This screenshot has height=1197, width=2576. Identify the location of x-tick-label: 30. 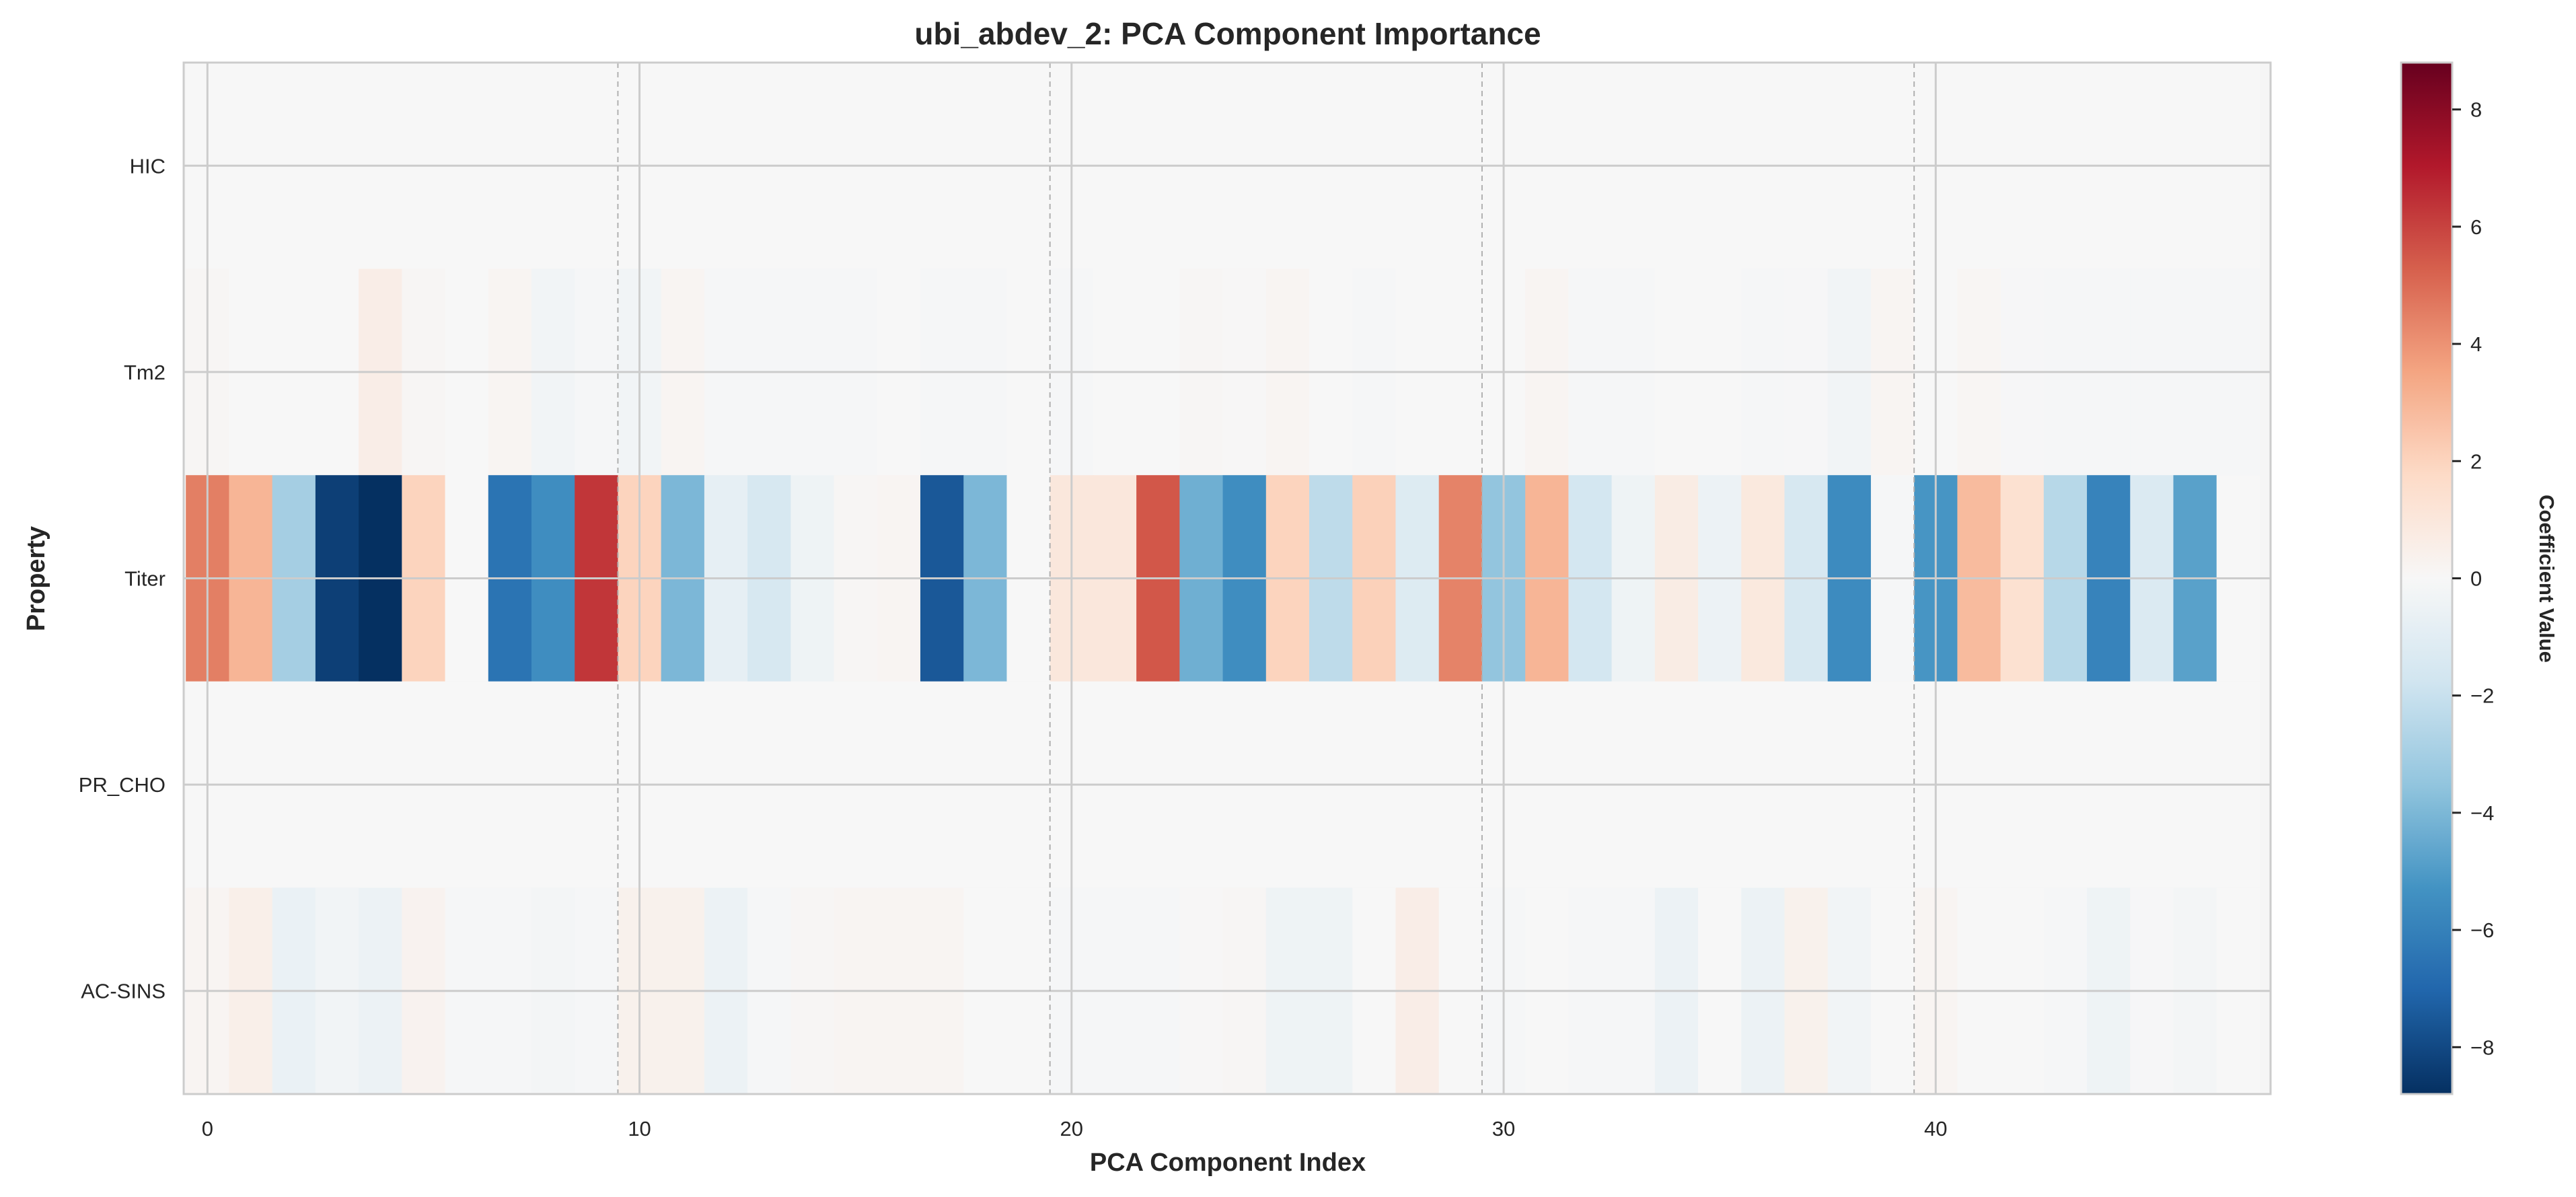
(1503, 1128).